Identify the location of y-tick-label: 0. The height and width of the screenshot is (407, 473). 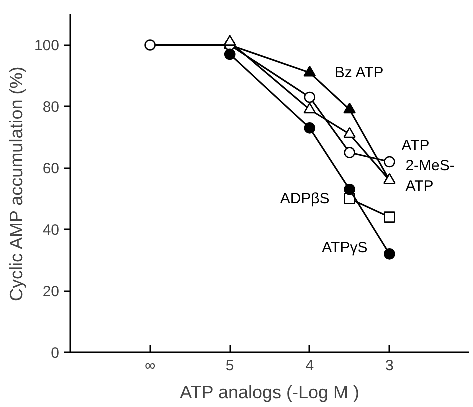
(55, 353).